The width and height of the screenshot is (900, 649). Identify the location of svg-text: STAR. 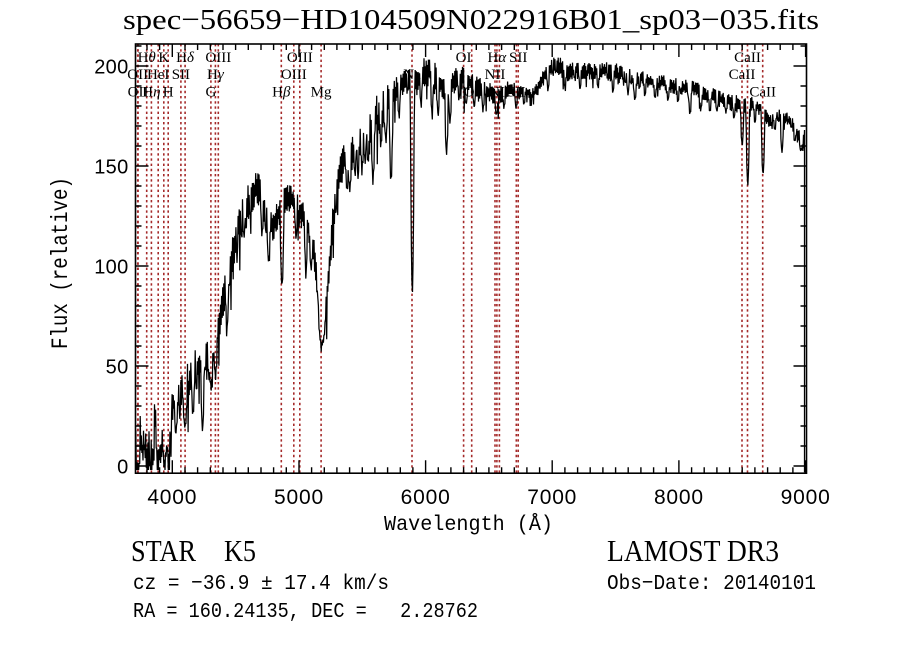
(163, 550).